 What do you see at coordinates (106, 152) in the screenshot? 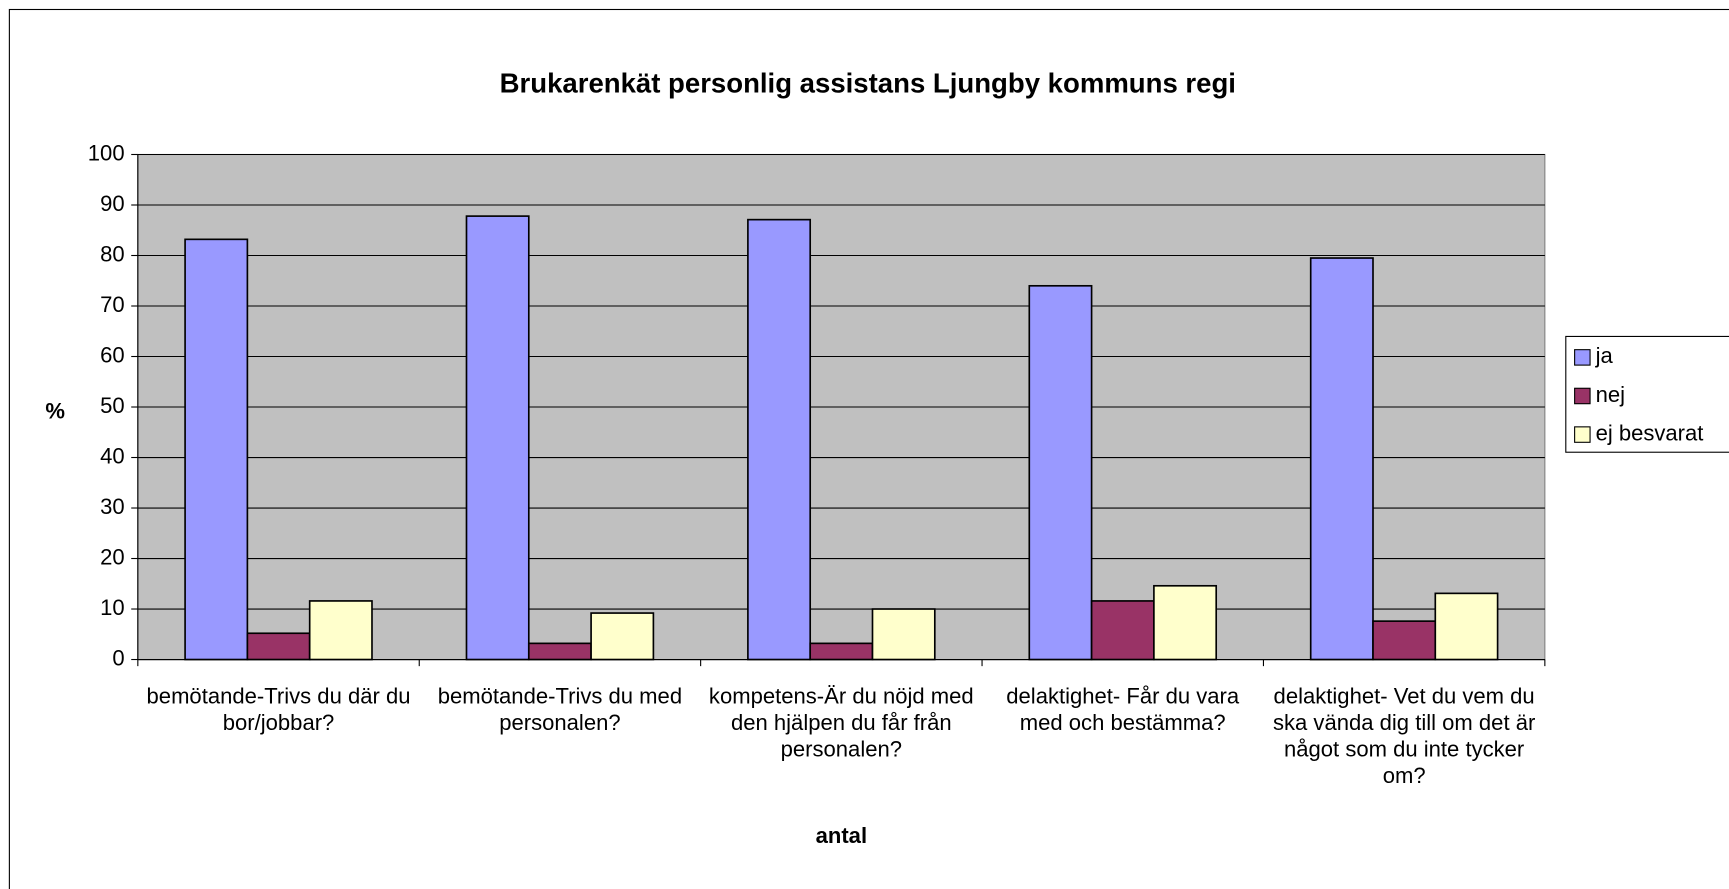
I see `y-tick-label: 100` at bounding box center [106, 152].